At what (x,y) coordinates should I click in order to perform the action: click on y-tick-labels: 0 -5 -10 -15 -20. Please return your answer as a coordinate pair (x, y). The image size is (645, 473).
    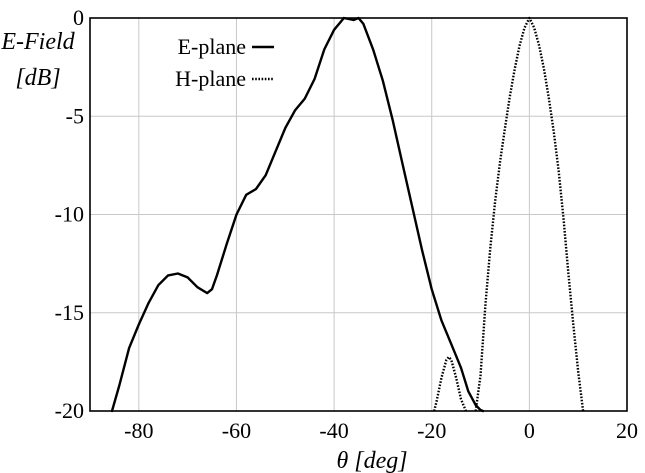
    Looking at the image, I should click on (69, 214).